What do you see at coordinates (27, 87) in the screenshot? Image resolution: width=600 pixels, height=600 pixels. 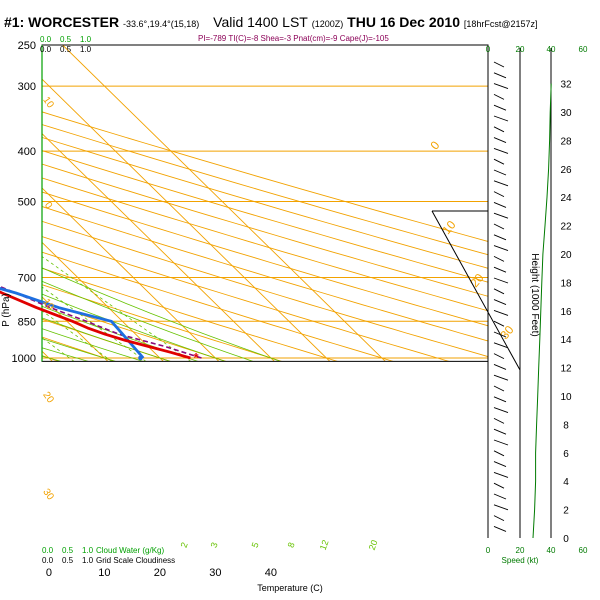 I see `pressure-tick-label: 300` at bounding box center [27, 87].